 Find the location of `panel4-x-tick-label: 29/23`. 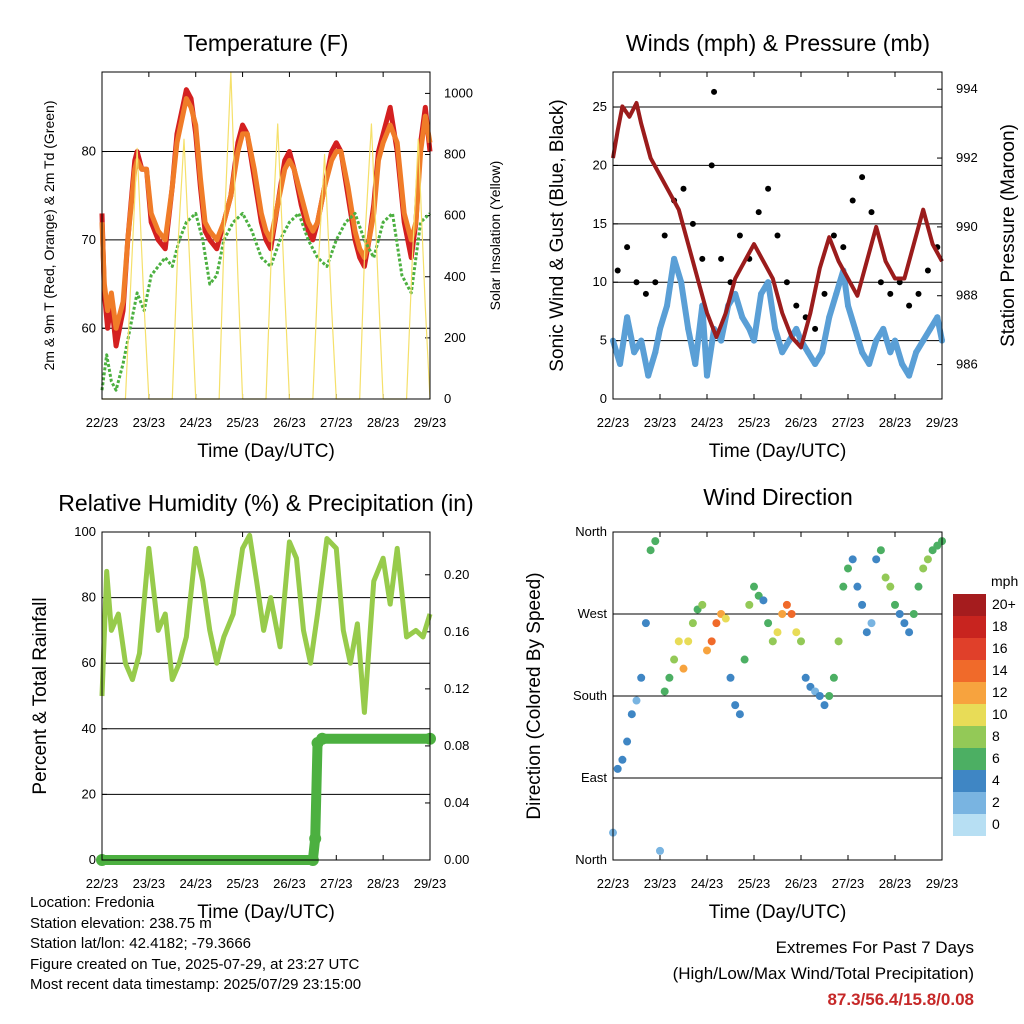

panel4-x-tick-label: 29/23 is located at coordinates (942, 883).